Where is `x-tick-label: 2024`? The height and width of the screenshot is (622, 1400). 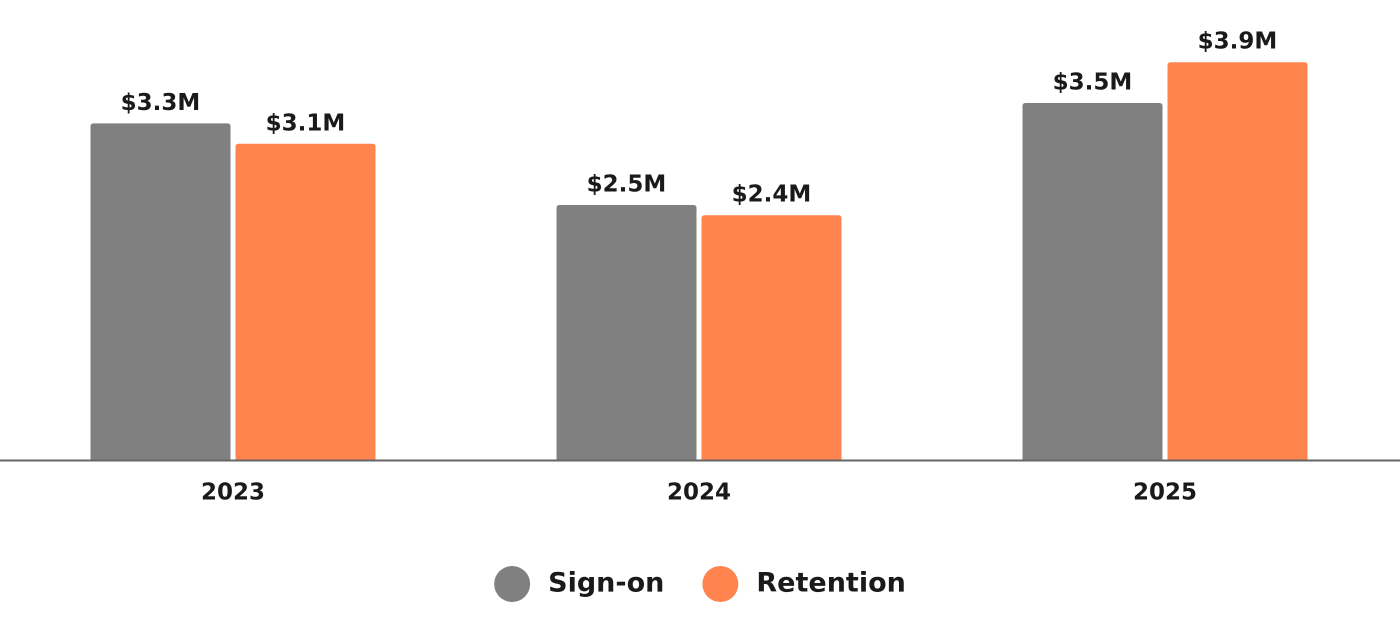
x-tick-label: 2024 is located at coordinates (699, 493).